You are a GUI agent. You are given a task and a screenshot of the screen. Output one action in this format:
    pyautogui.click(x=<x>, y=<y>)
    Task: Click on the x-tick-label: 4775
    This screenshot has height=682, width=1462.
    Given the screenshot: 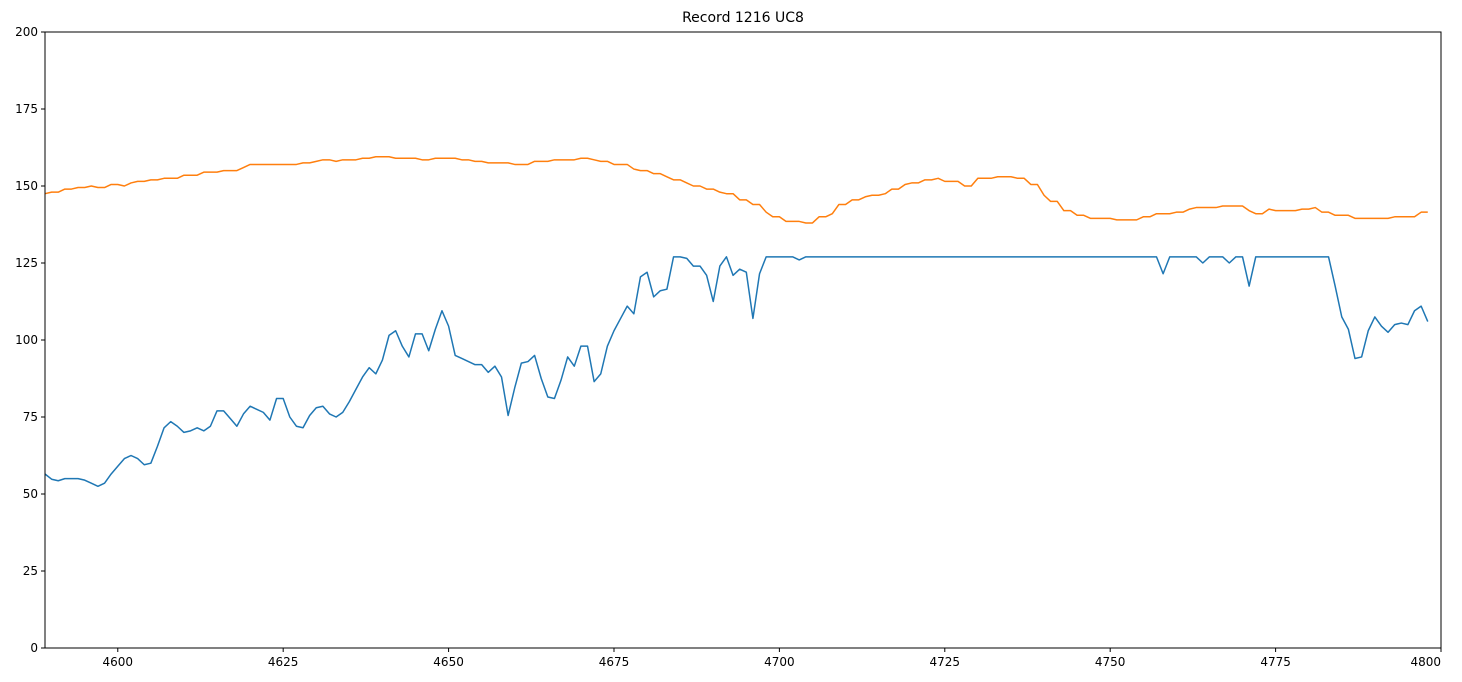 What is the action you would take?
    pyautogui.click(x=1275, y=662)
    